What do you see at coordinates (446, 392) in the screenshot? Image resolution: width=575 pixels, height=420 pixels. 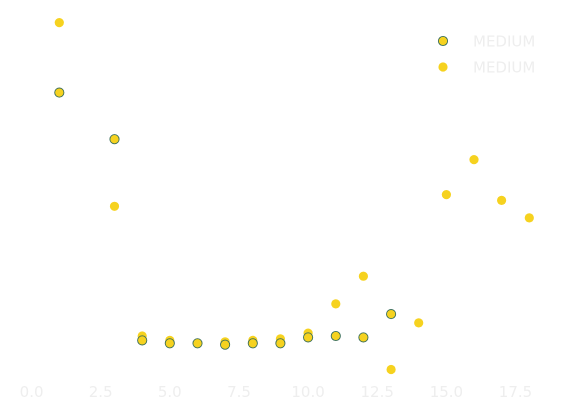 I see `x-tick-label: 15.0` at bounding box center [446, 392].